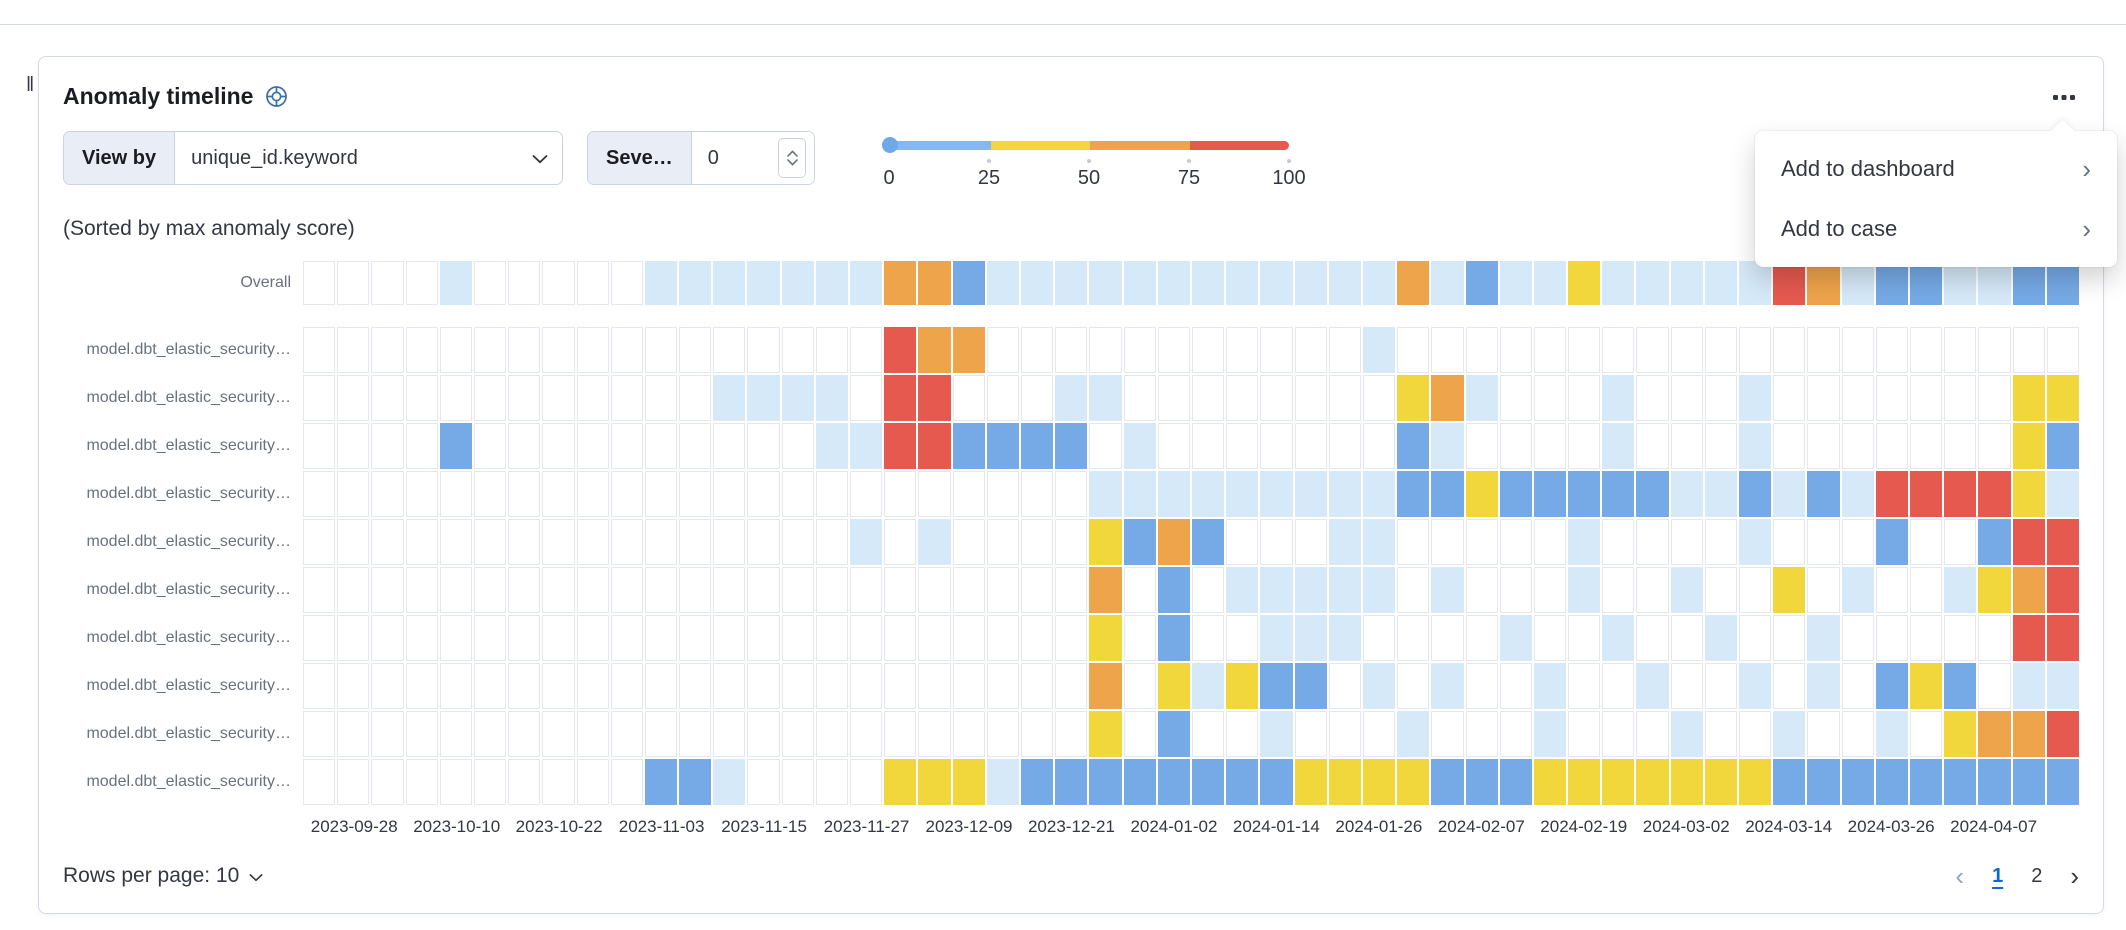 Image resolution: width=2126 pixels, height=930 pixels. I want to click on context-menu-item: Add to case ›, so click(1936, 229).